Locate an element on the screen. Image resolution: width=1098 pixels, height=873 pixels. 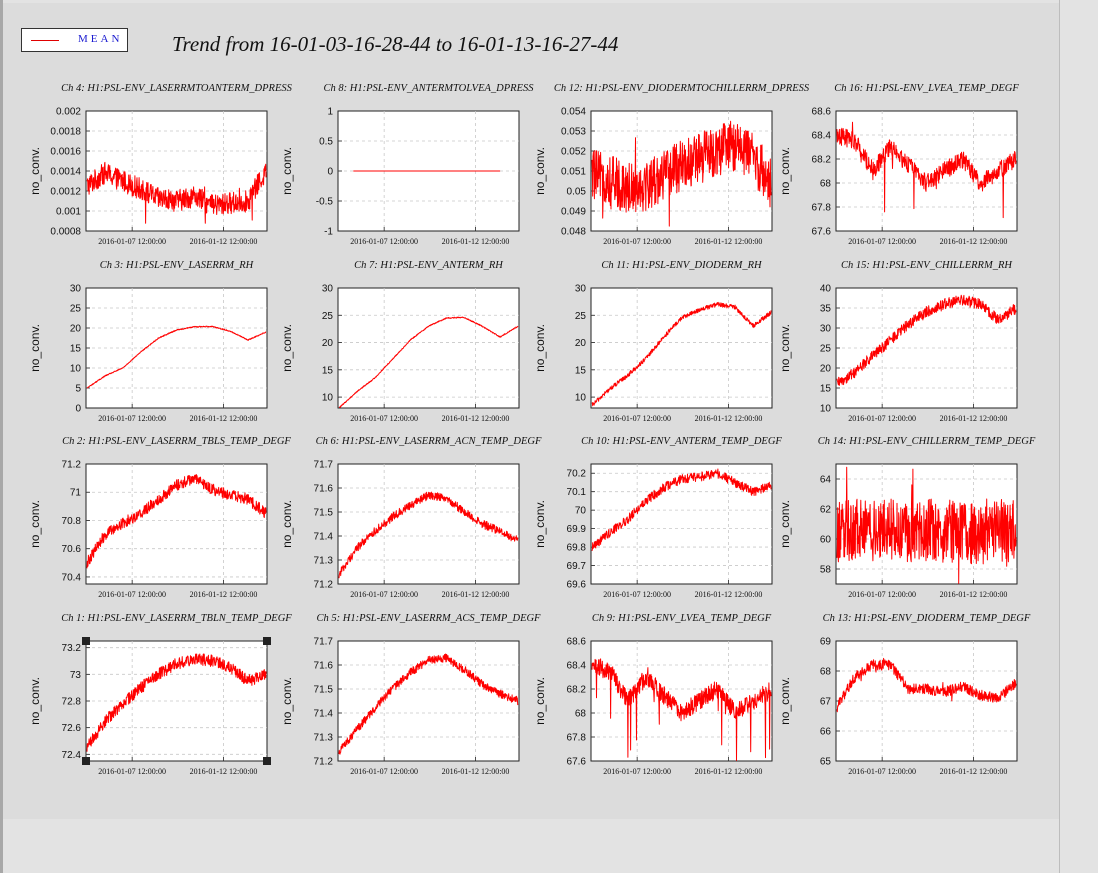
y-tick-label: -0.5 is located at coordinates (325, 202).